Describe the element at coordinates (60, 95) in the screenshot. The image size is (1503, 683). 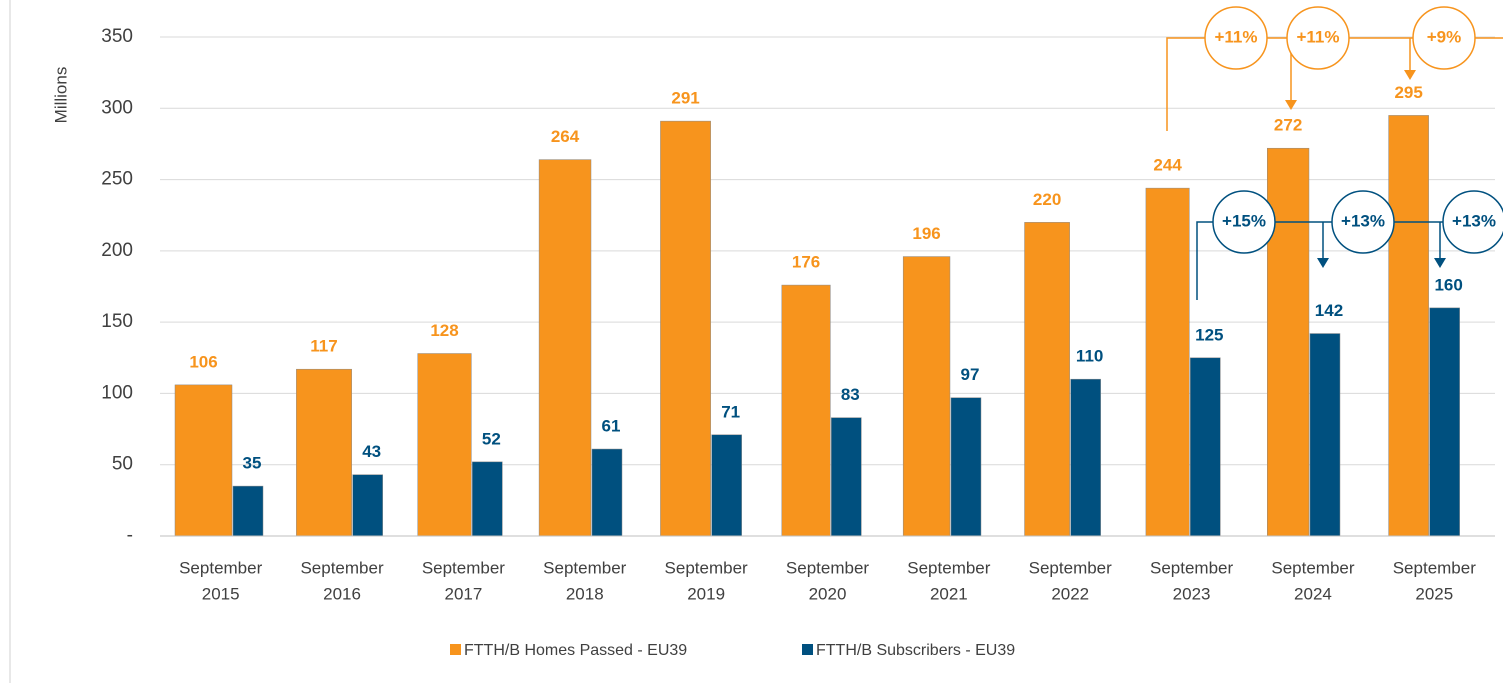
I see `y-axis-label: Millions` at that location.